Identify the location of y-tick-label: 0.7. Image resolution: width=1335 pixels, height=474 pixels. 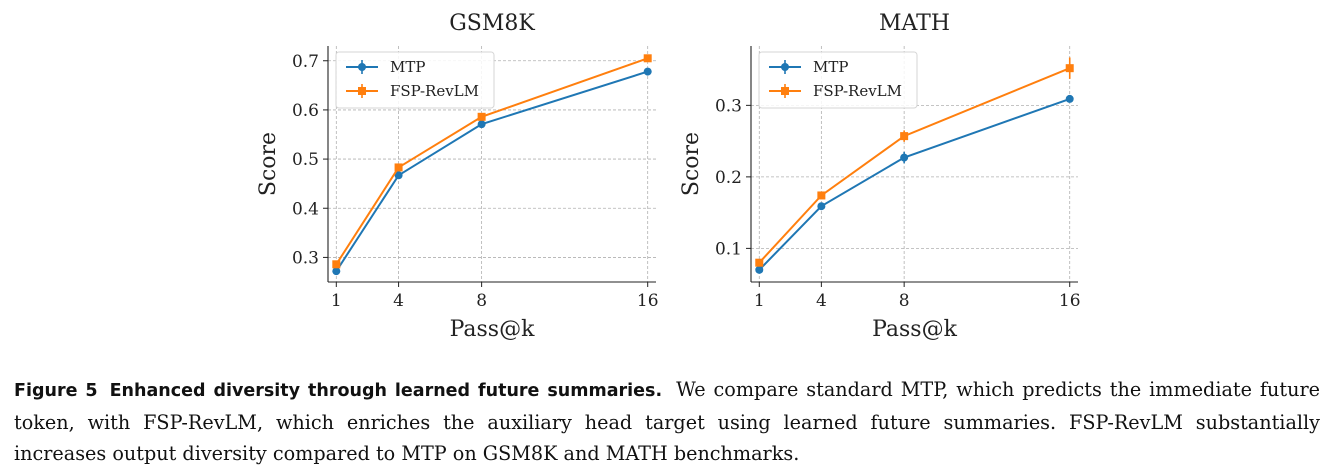
(305, 62).